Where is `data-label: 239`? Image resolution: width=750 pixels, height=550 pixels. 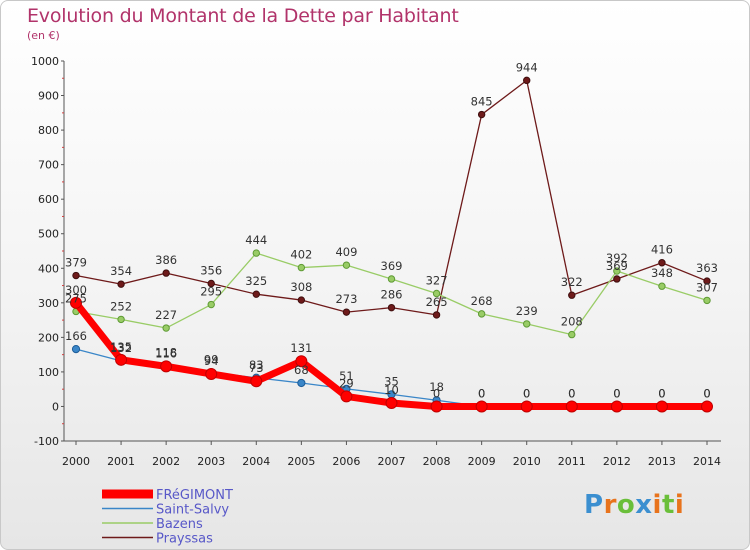 data-label: 239 is located at coordinates (527, 311).